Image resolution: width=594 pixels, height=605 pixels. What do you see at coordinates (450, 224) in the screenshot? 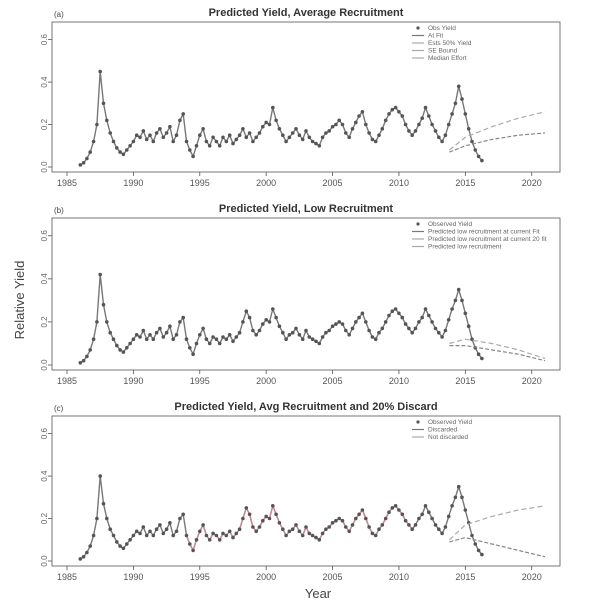
I see `legend-entry: Observed Yield` at bounding box center [450, 224].